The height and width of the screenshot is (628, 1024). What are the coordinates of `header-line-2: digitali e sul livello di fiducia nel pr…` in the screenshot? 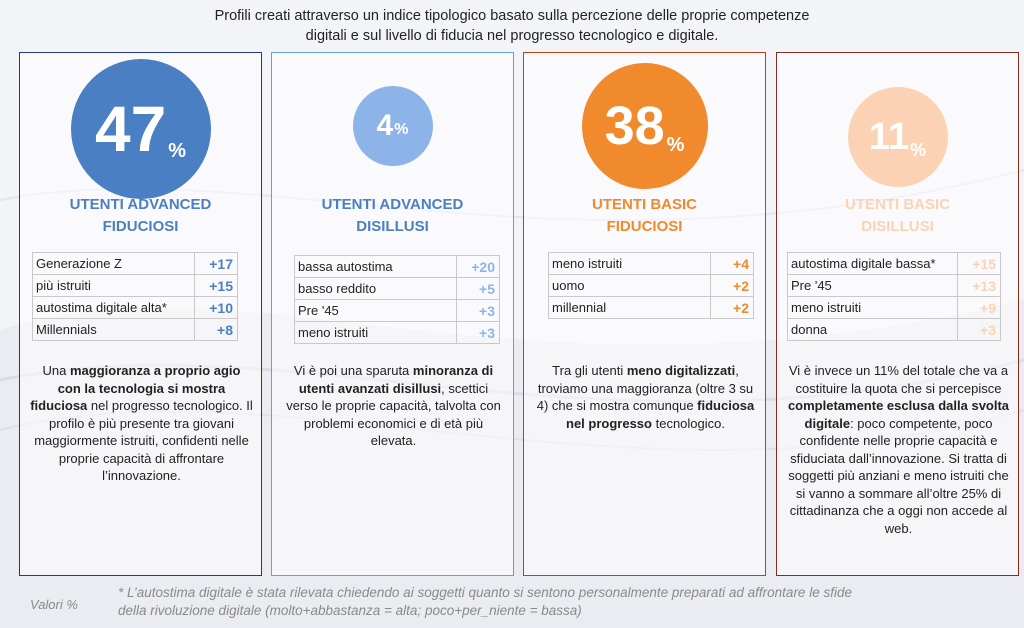 It's located at (512, 36).